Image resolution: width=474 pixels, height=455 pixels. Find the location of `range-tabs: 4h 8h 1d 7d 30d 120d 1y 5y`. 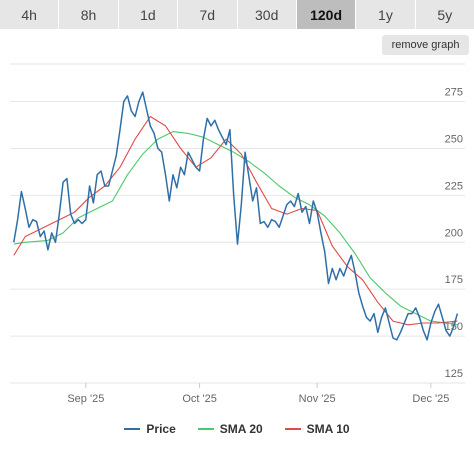

range-tabs: 4h 8h 1d 7d 30d 120d 1y 5y is located at coordinates (237, 14).